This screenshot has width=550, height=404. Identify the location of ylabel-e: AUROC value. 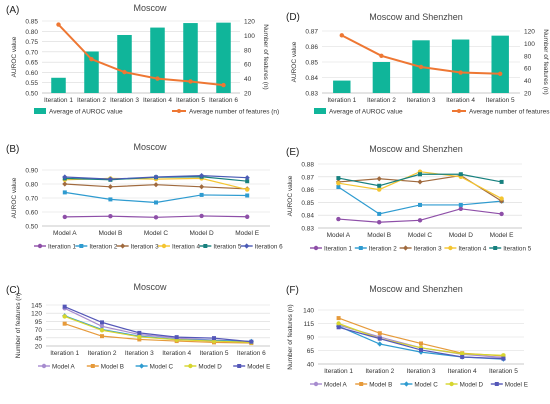
(290, 195).